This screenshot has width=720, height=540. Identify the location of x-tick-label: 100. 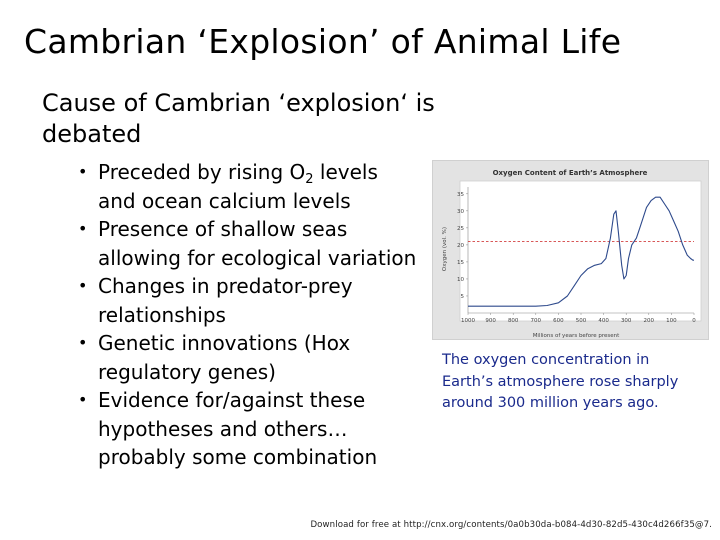
(671, 321).